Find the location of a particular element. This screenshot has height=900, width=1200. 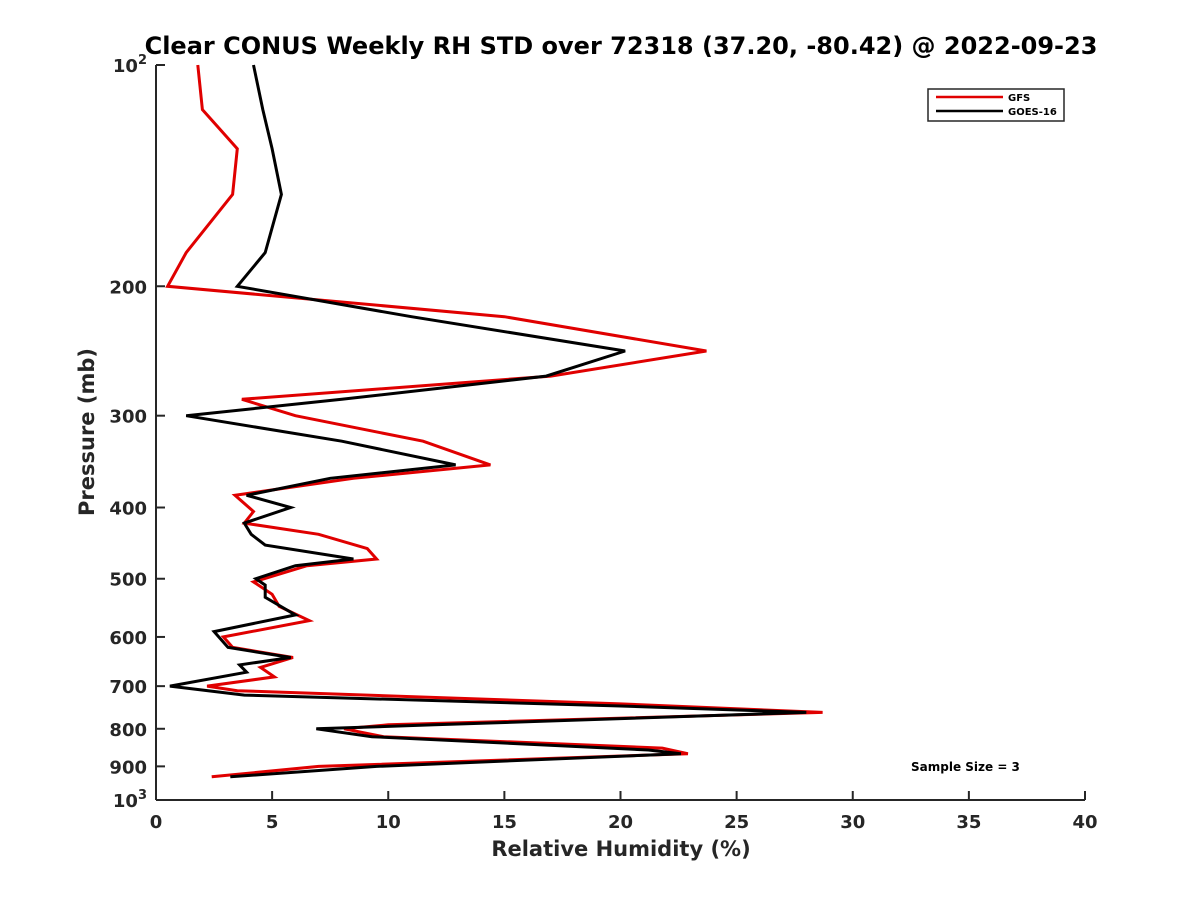

y-tick-label: 500 is located at coordinates (128, 580).